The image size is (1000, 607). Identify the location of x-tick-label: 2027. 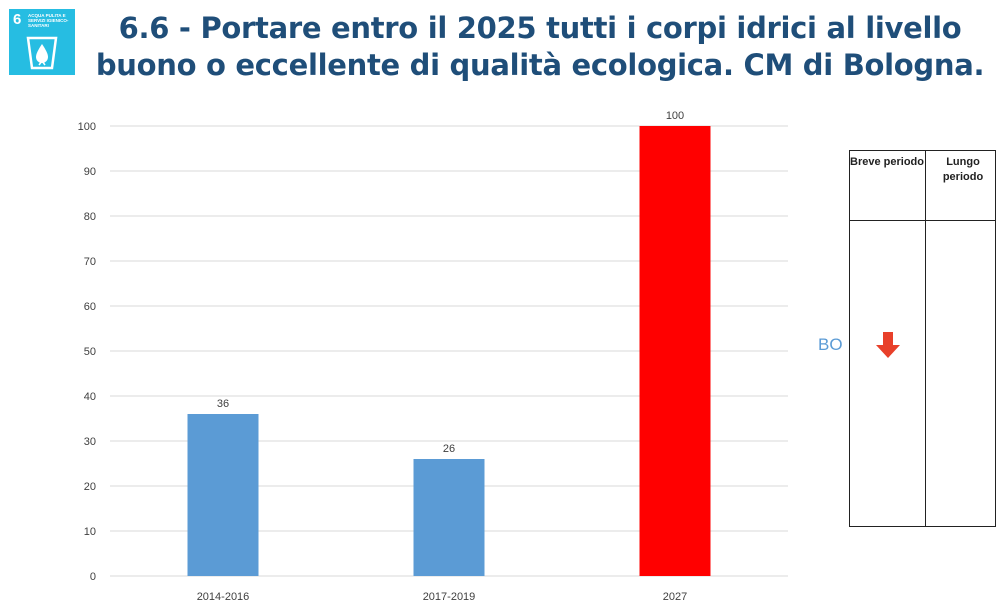
(675, 597).